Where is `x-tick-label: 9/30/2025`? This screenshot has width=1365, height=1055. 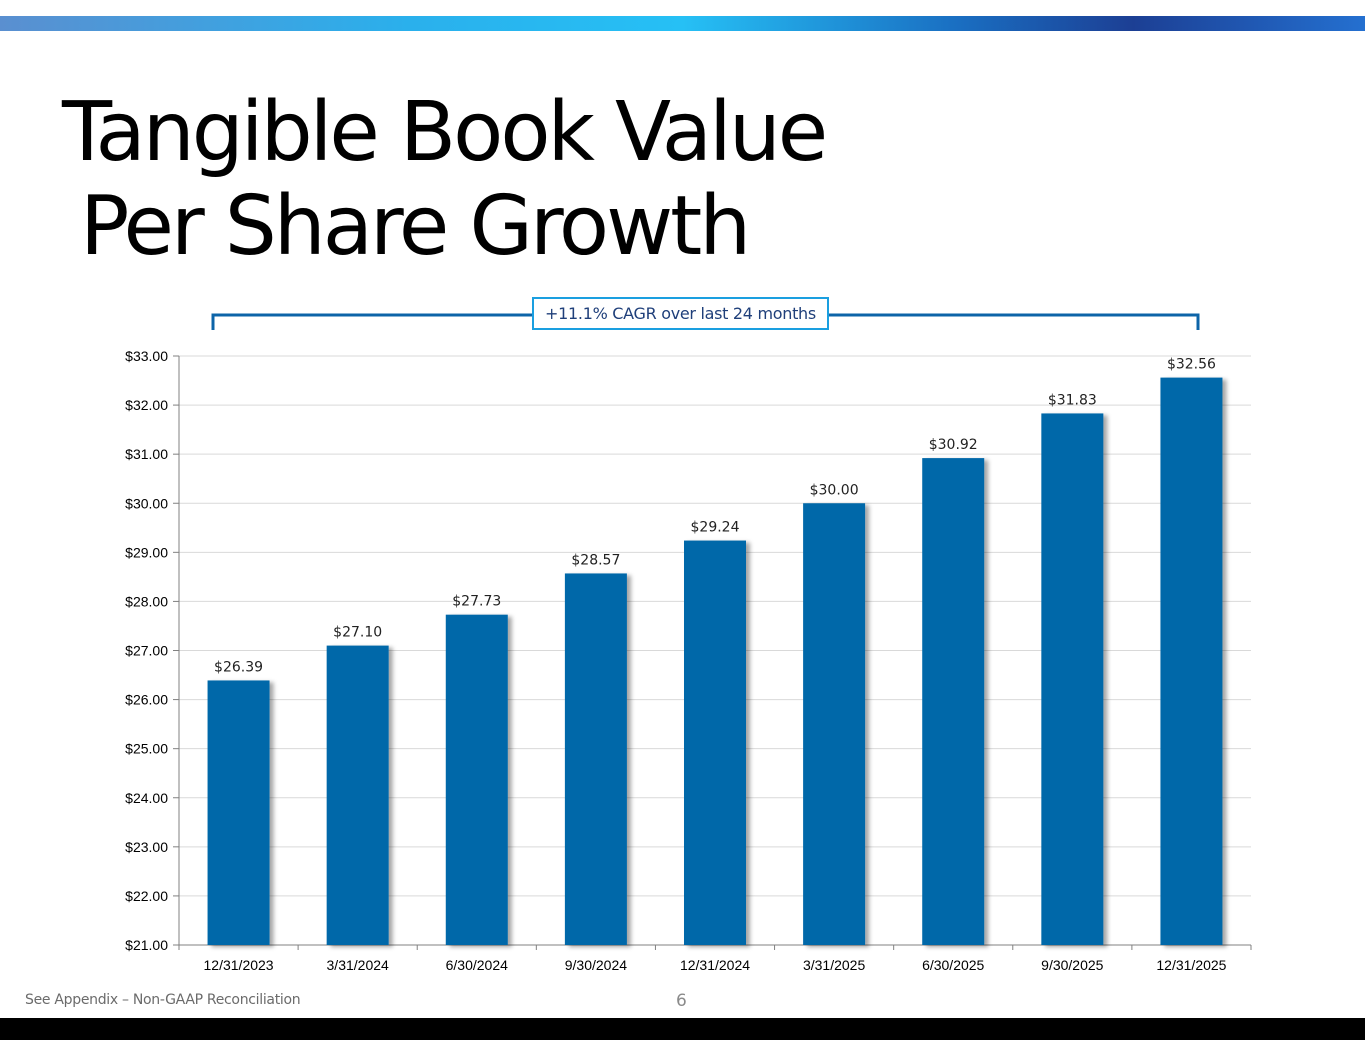 x-tick-label: 9/30/2025 is located at coordinates (1072, 965).